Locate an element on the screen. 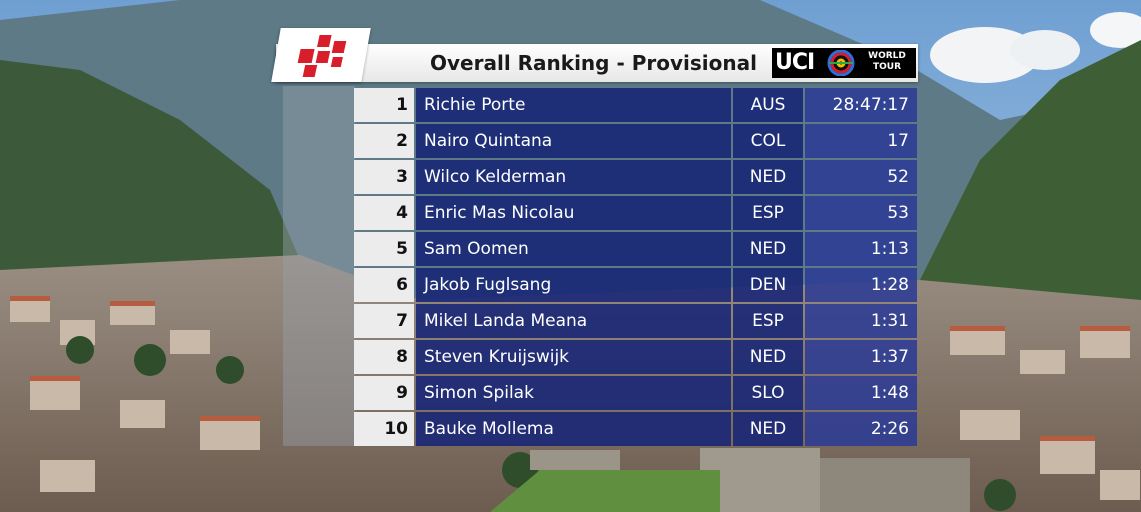 The image size is (1141, 512). time-gap-cell: 1:37 is located at coordinates (861, 357).